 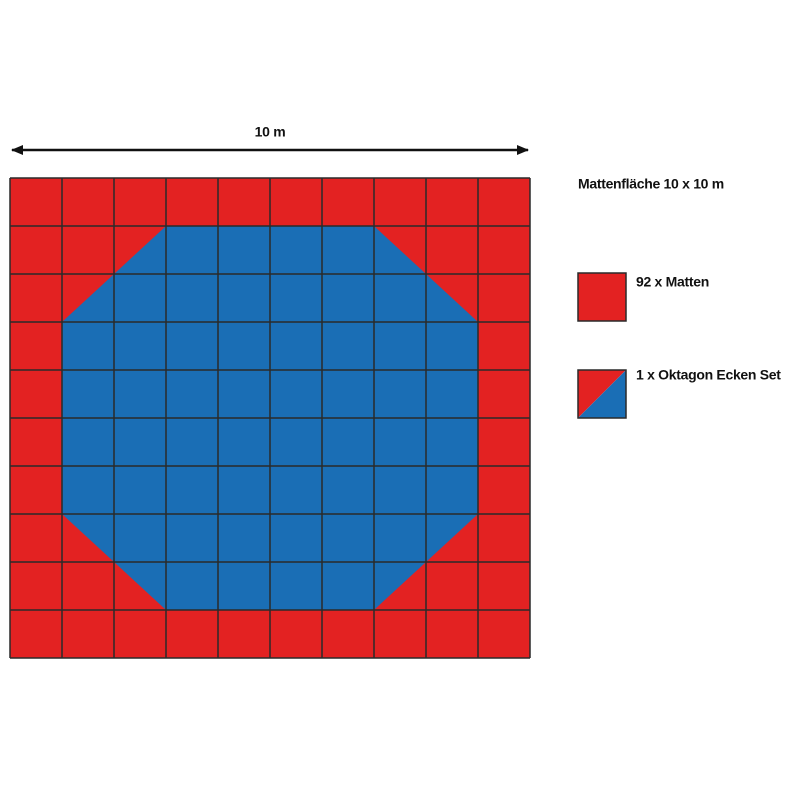 I want to click on legend-swatch-corner, so click(x=602, y=394).